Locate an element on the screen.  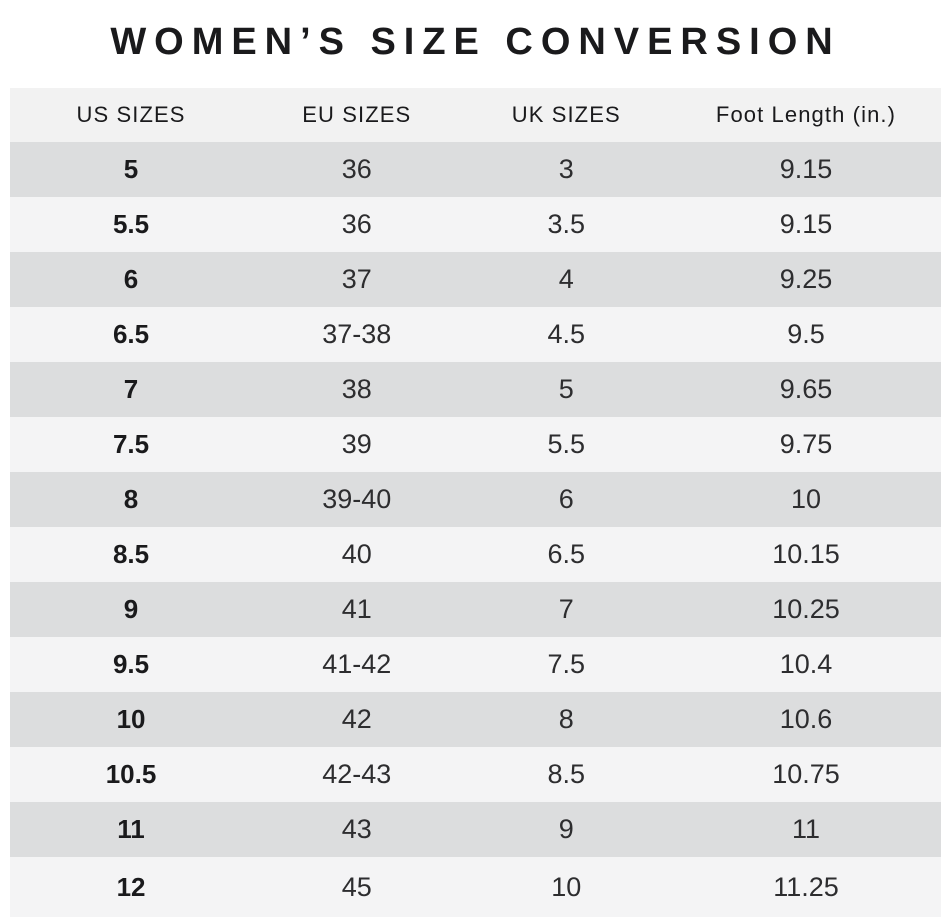
table-row: 11 43 9 11 is located at coordinates (475, 829).